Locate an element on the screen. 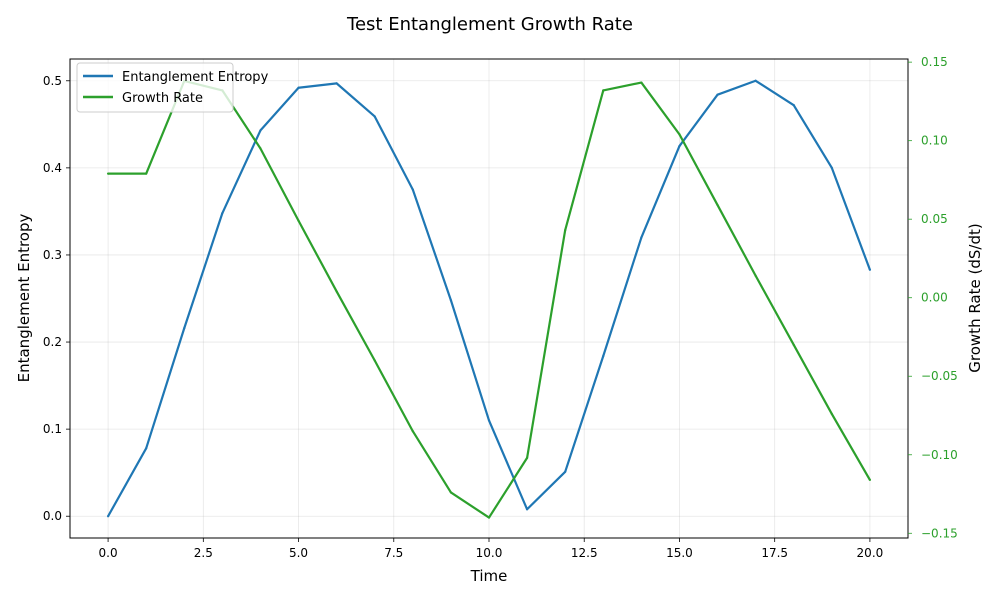 This screenshot has width=1000, height=600. y2-tick-label: 0.00 is located at coordinates (934, 298).